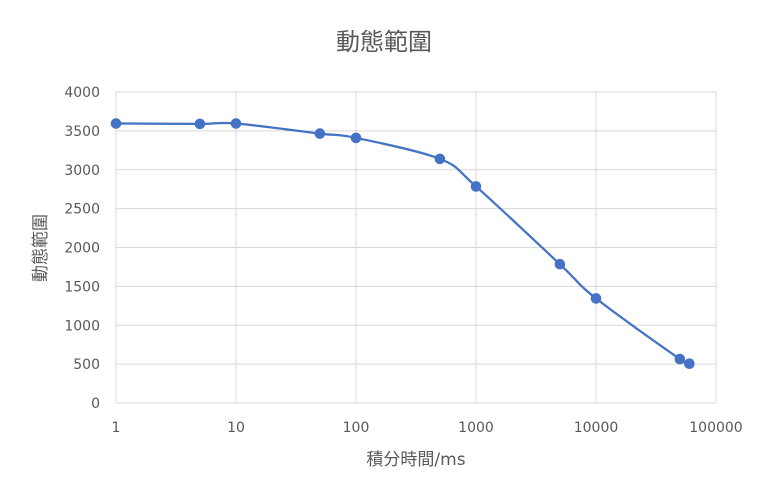 The width and height of the screenshot is (768, 502). What do you see at coordinates (715, 428) in the screenshot?
I see `x-tick-label: 100000` at bounding box center [715, 428].